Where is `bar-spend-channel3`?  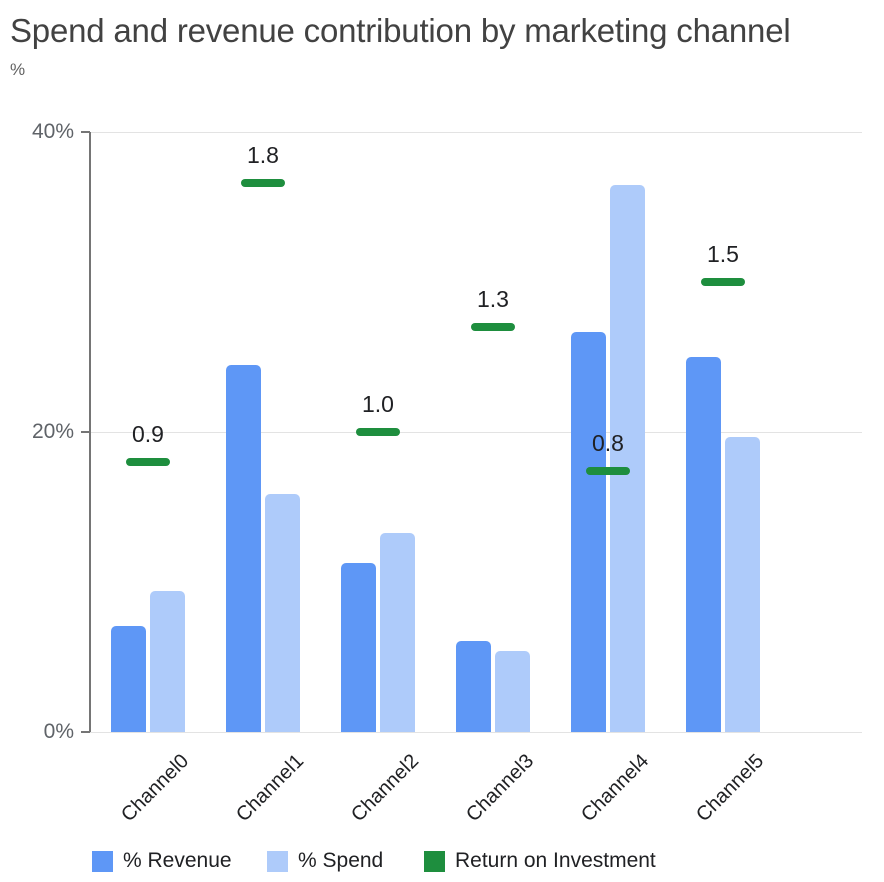
bar-spend-channel3 is located at coordinates (512, 691).